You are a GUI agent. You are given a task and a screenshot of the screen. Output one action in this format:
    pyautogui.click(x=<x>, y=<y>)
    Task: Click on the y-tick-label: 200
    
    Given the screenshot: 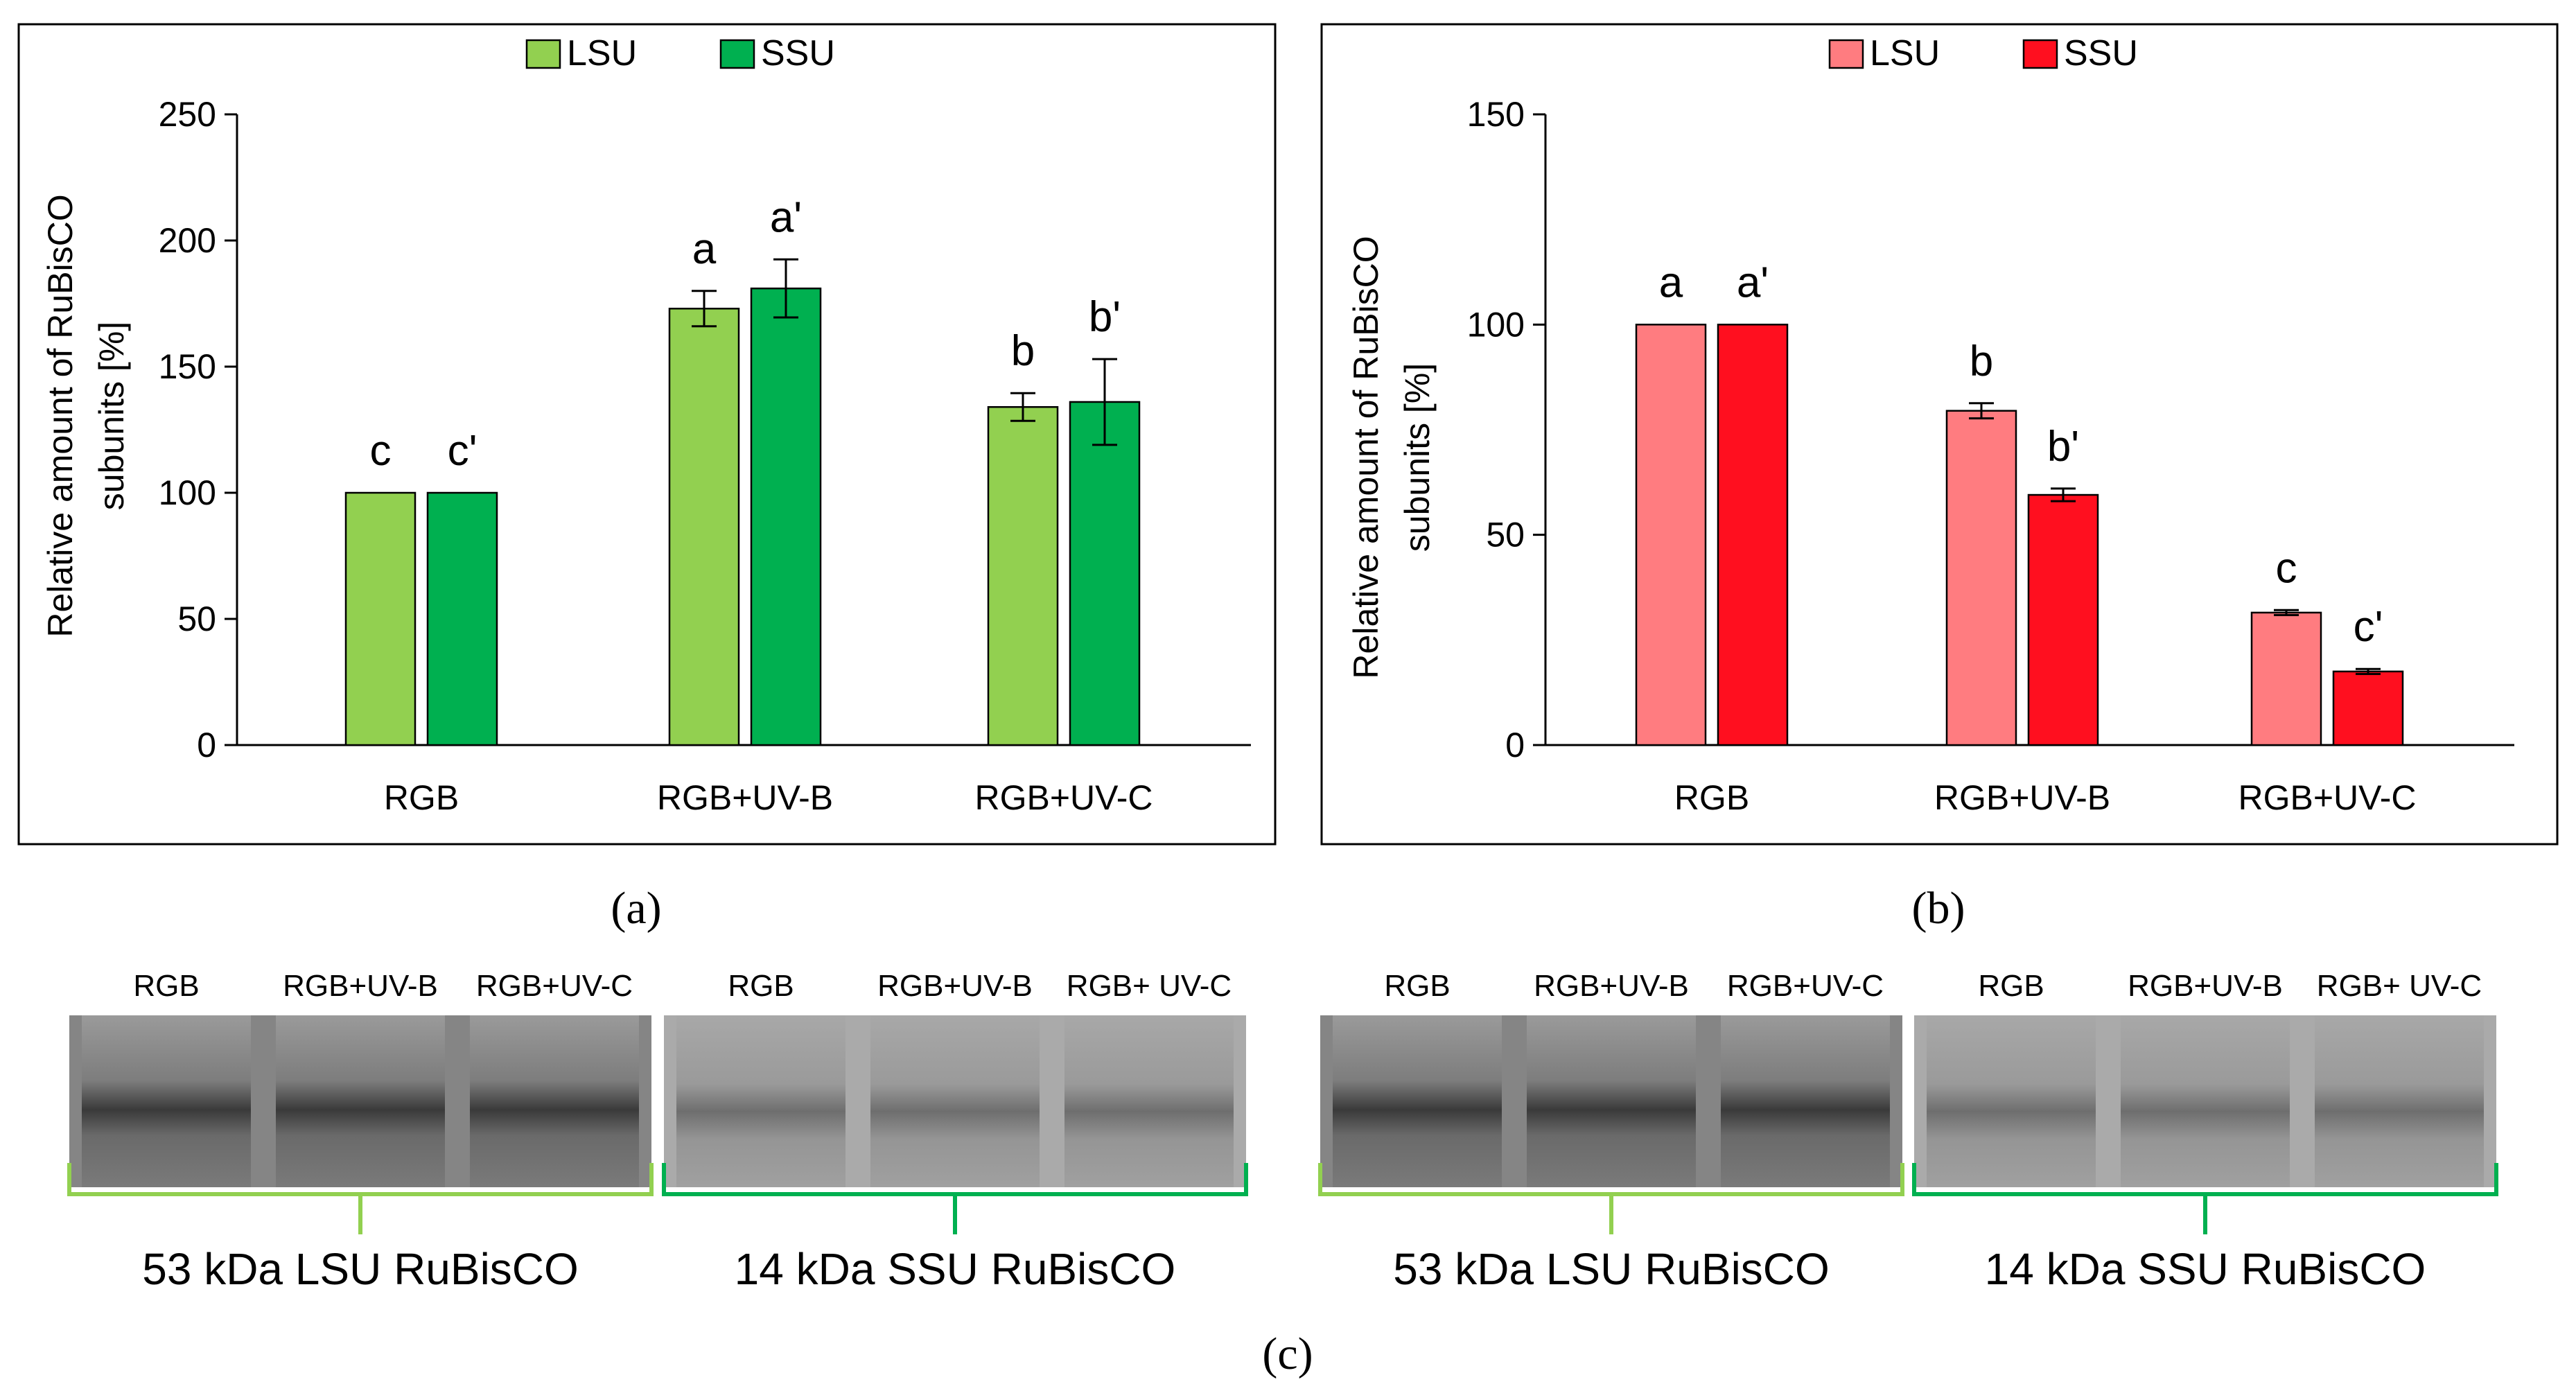 What is the action you would take?
    pyautogui.click(x=187, y=240)
    